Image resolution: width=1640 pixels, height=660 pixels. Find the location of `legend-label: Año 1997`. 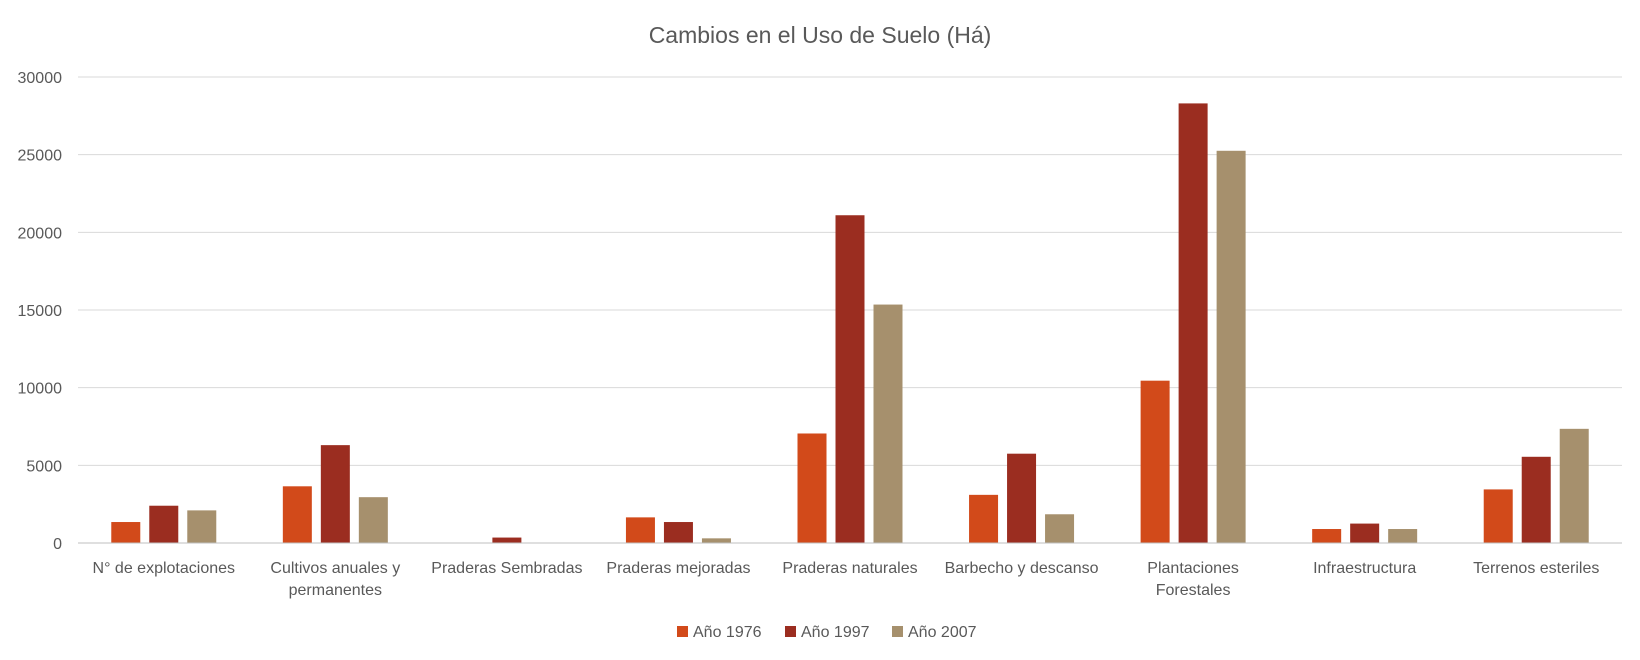

legend-label: Año 1997 is located at coordinates (835, 632).